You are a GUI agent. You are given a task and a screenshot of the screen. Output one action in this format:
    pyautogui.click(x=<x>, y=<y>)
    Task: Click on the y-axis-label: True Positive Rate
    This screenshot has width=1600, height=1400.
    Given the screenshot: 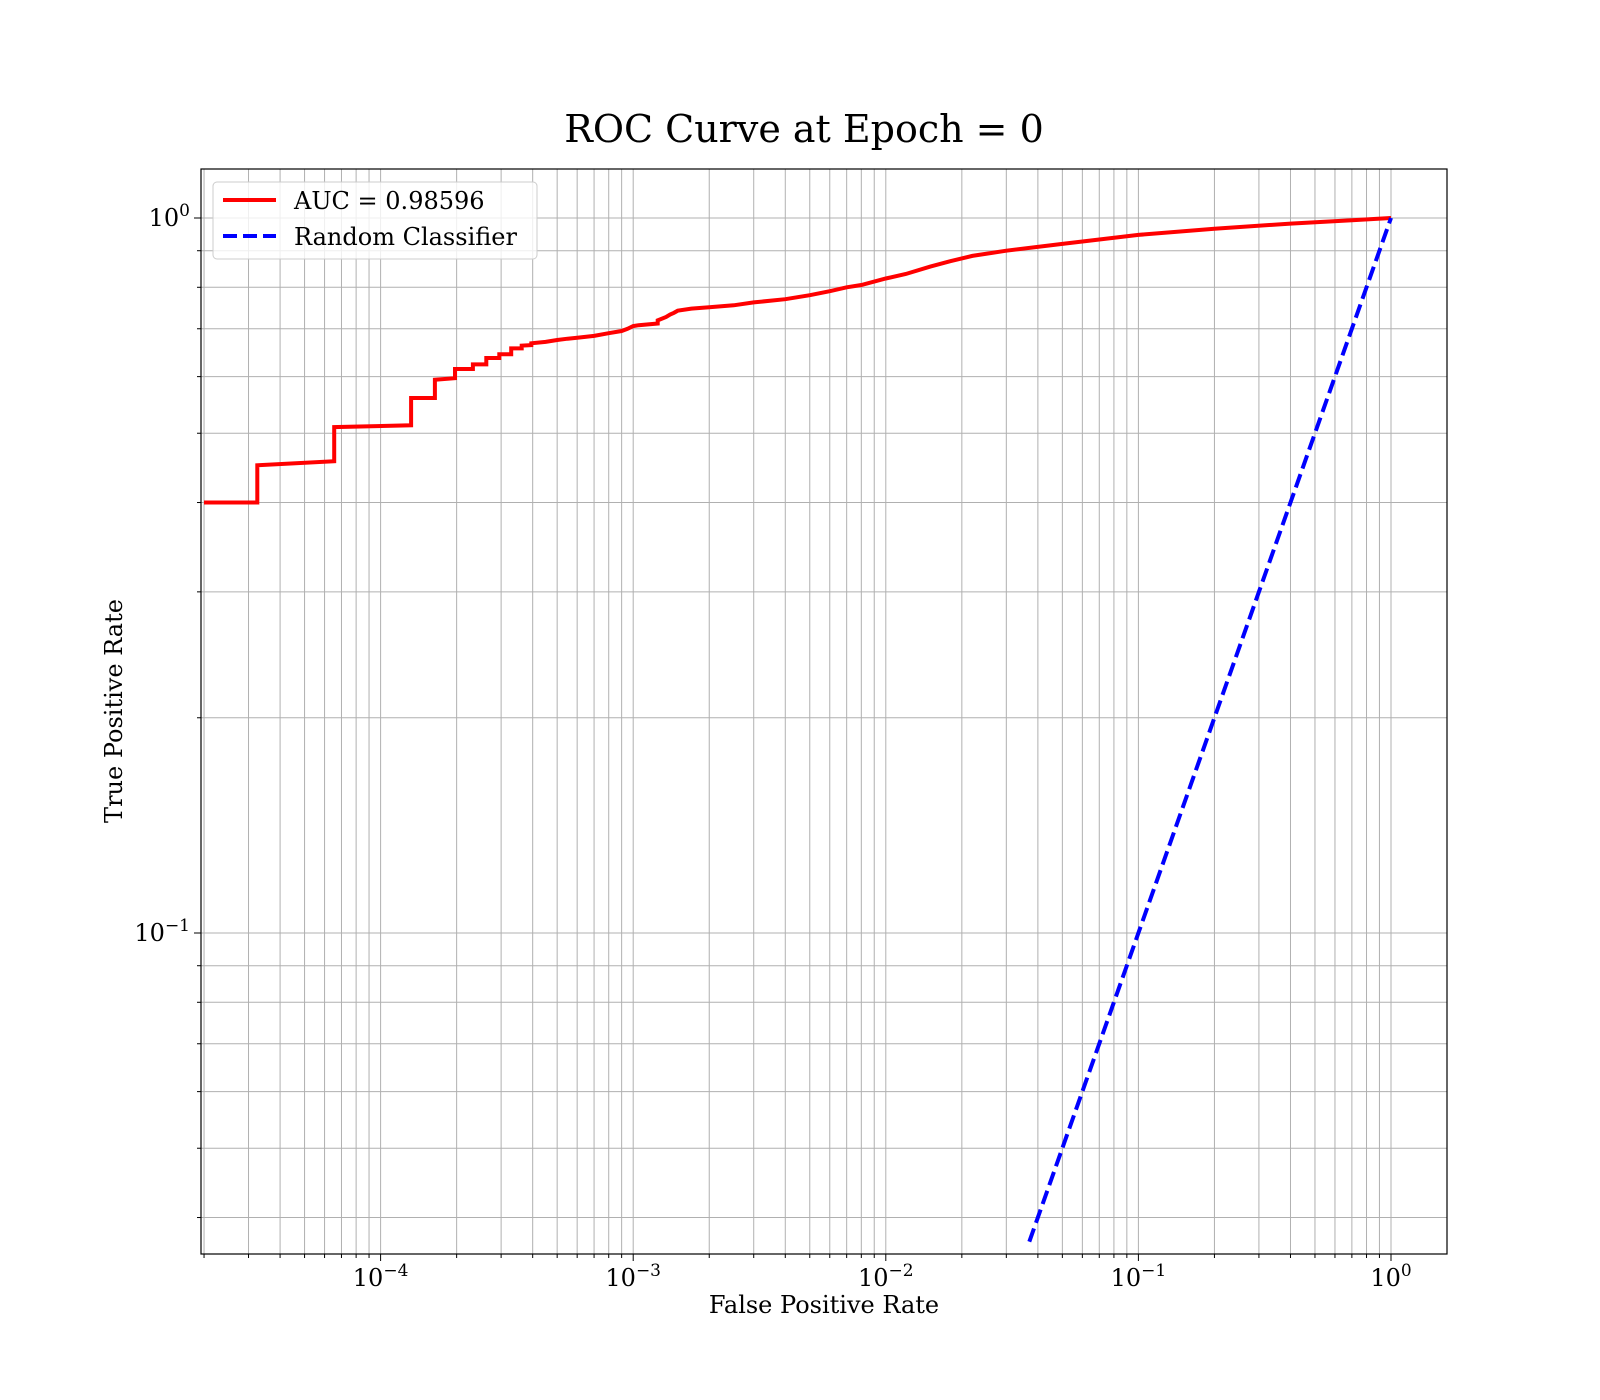 What is the action you would take?
    pyautogui.click(x=114, y=711)
    